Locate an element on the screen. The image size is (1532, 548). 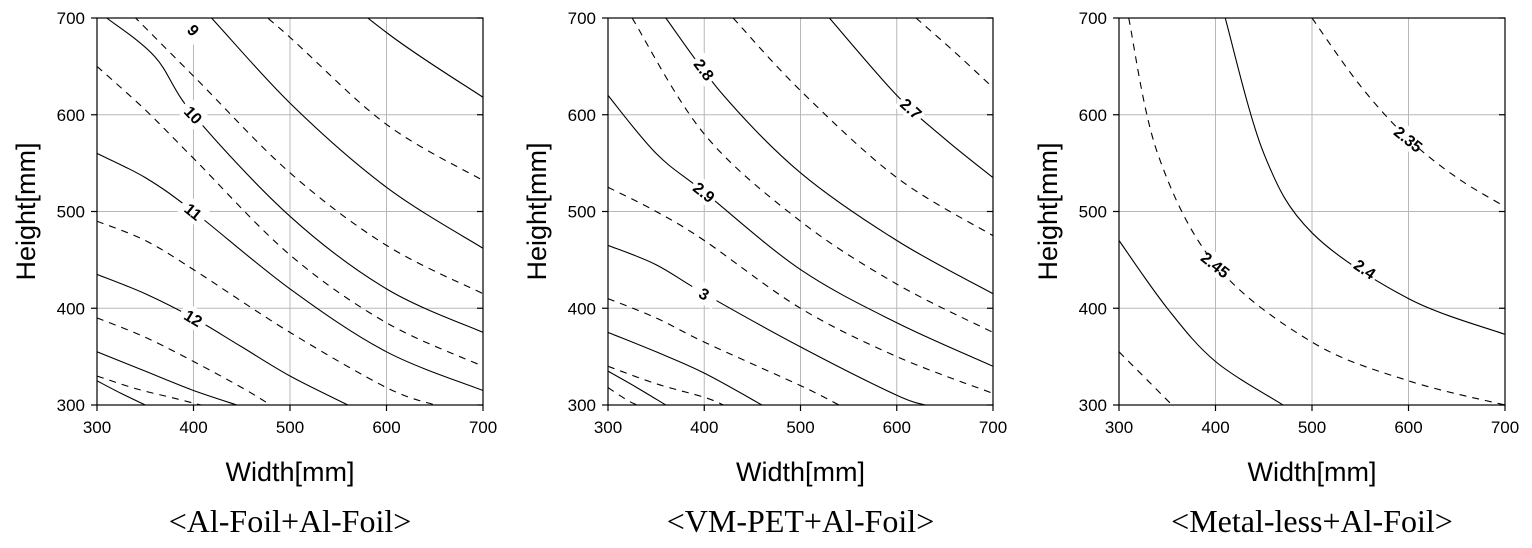
contour-label: 2.35 is located at coordinates (1407, 140).